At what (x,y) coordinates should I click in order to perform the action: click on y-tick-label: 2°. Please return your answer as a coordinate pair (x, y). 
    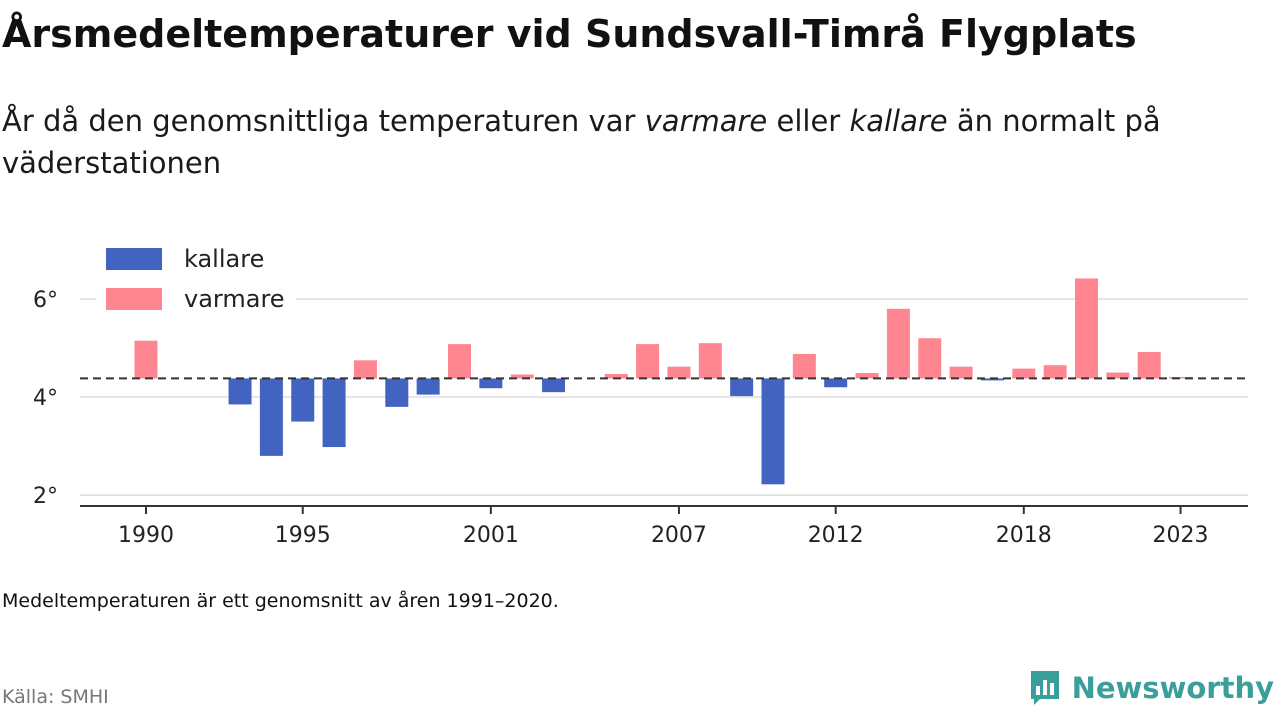
    Looking at the image, I should click on (45, 496).